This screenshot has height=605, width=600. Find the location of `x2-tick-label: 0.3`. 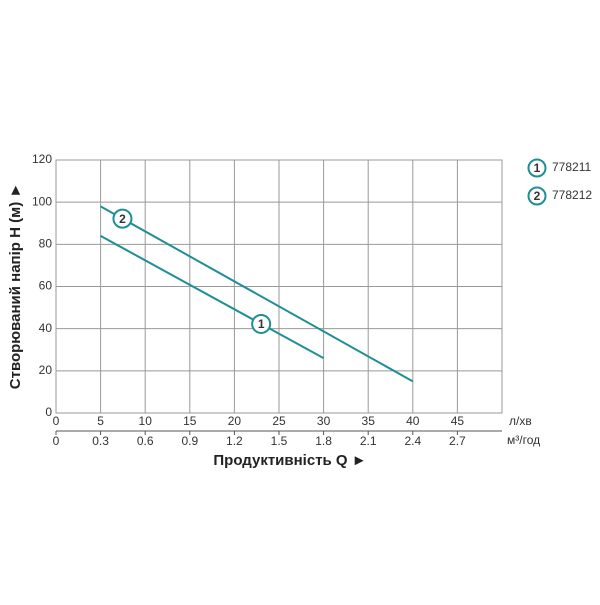

x2-tick-label: 0.3 is located at coordinates (100, 441).